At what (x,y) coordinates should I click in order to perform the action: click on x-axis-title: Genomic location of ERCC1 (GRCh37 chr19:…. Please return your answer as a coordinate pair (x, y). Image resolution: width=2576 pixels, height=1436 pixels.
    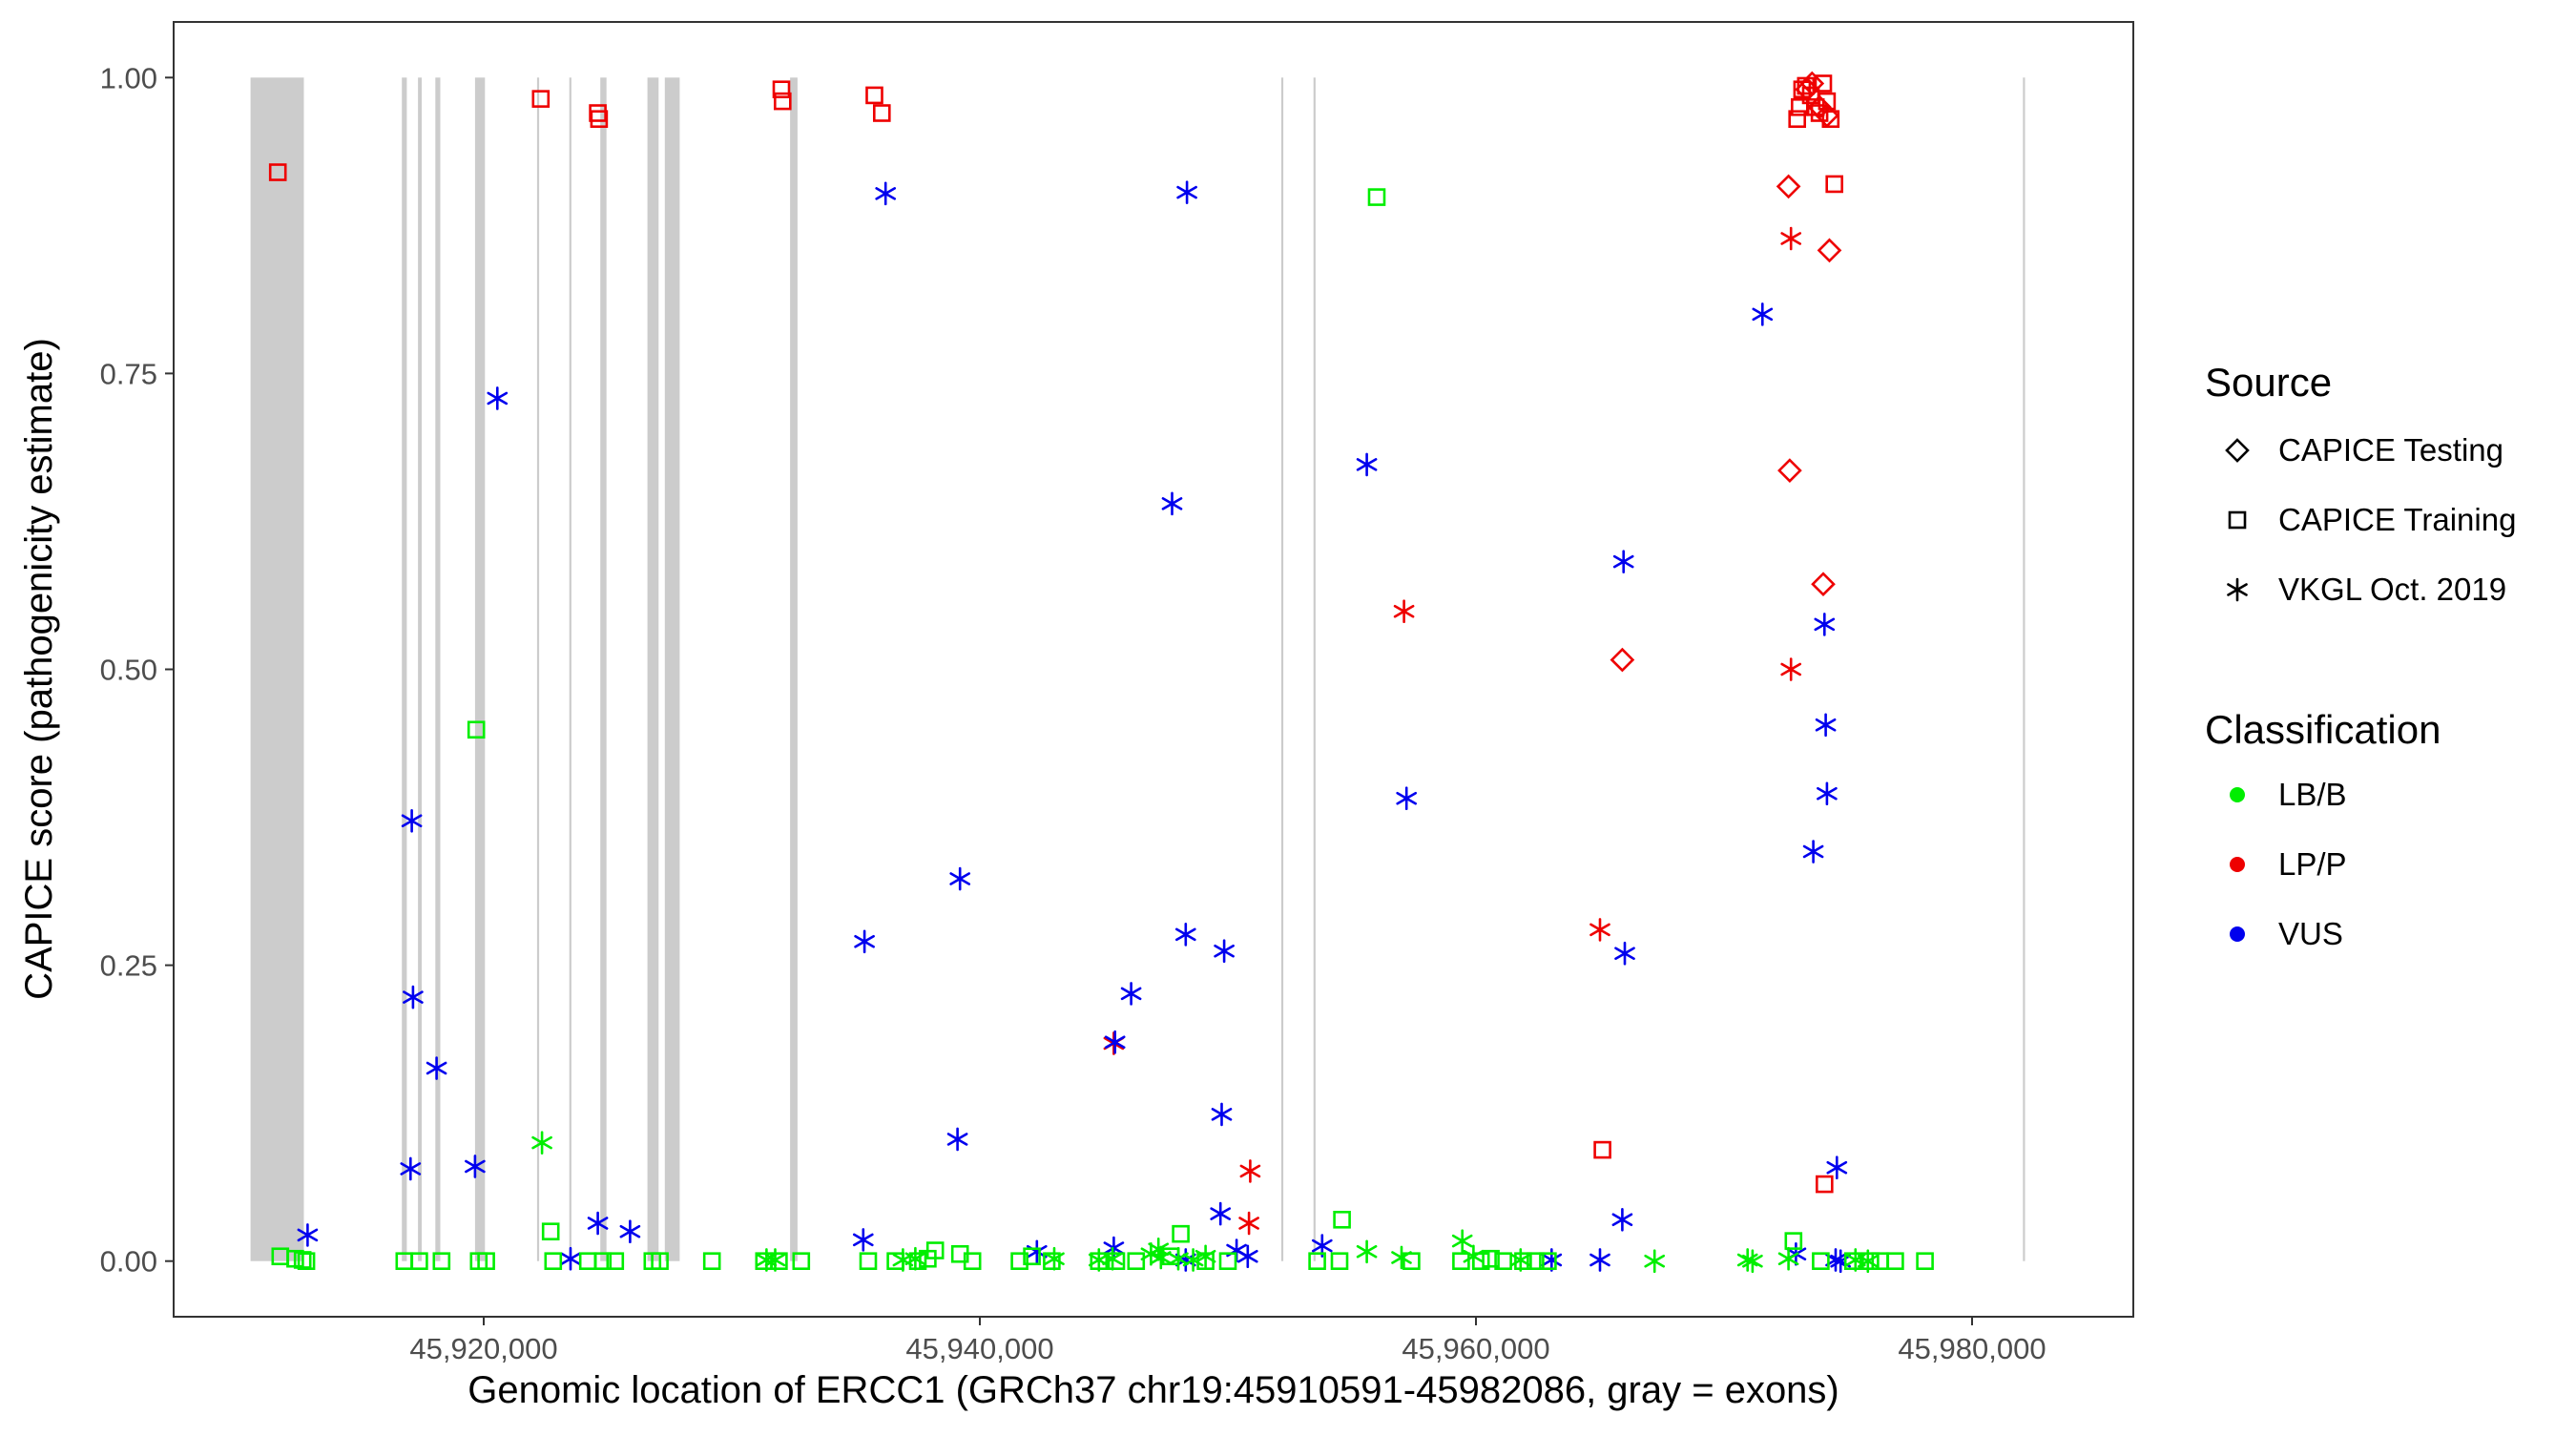
    Looking at the image, I should click on (1153, 1390).